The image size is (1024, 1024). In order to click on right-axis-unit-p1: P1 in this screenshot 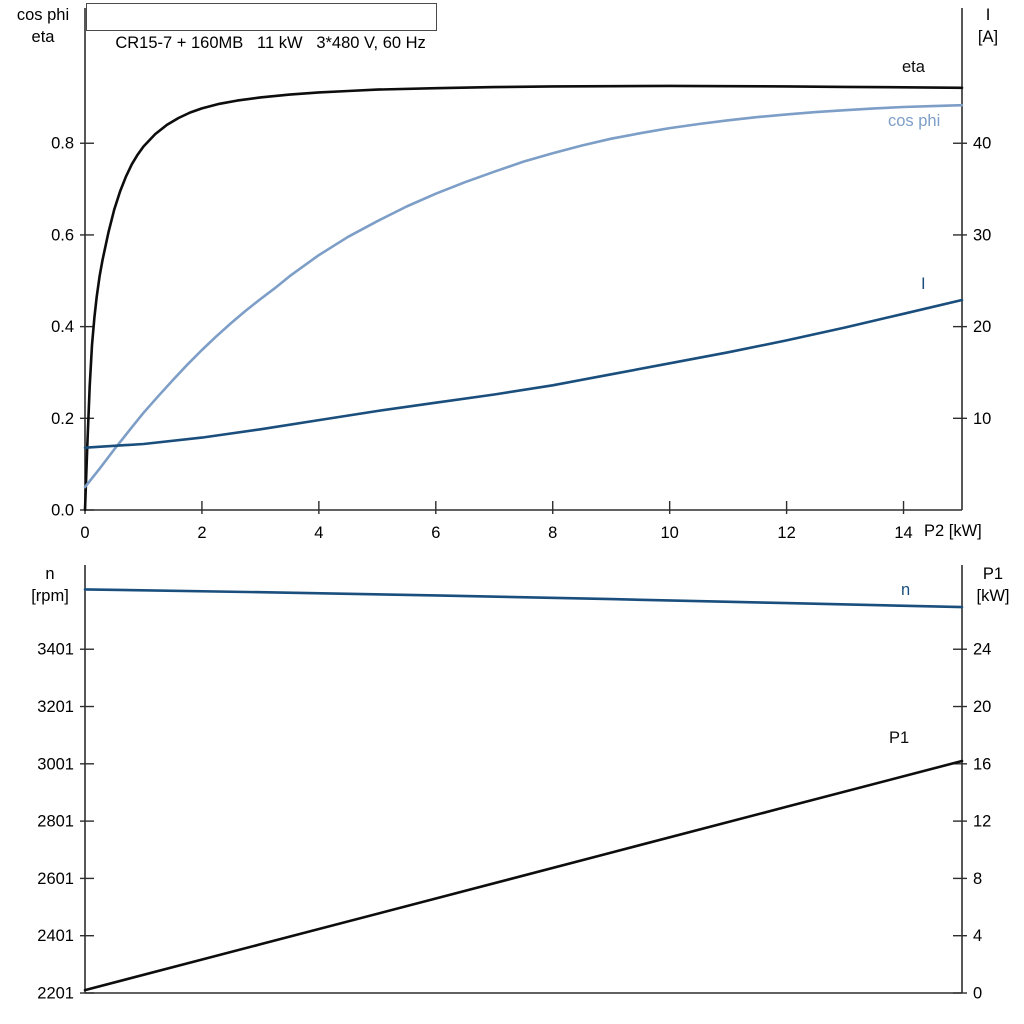, I will do `click(993, 574)`.